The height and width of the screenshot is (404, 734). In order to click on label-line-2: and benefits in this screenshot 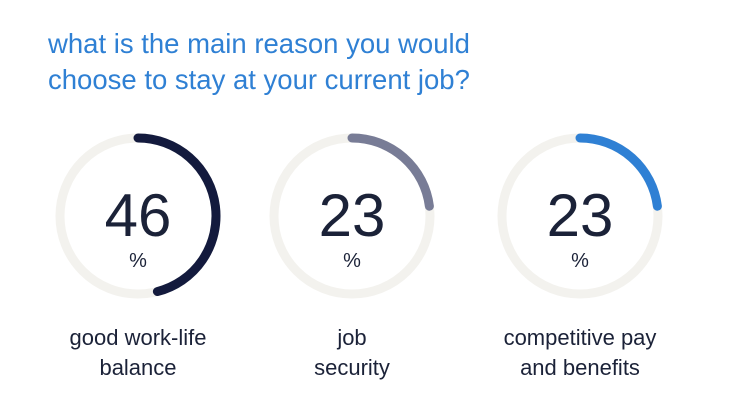, I will do `click(580, 367)`.